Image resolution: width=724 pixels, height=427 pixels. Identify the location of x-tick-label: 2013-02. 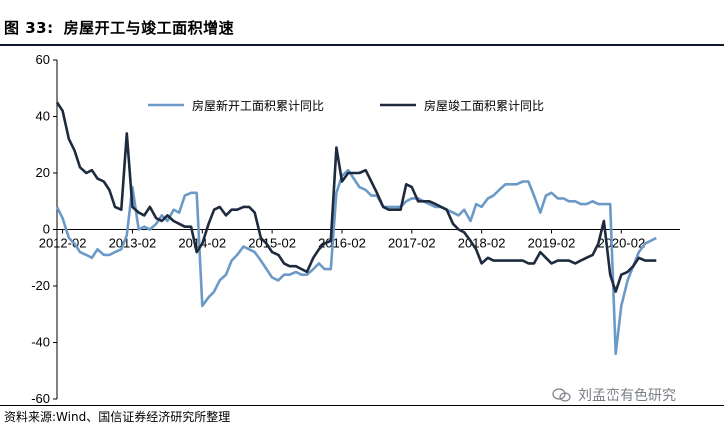
(133, 243).